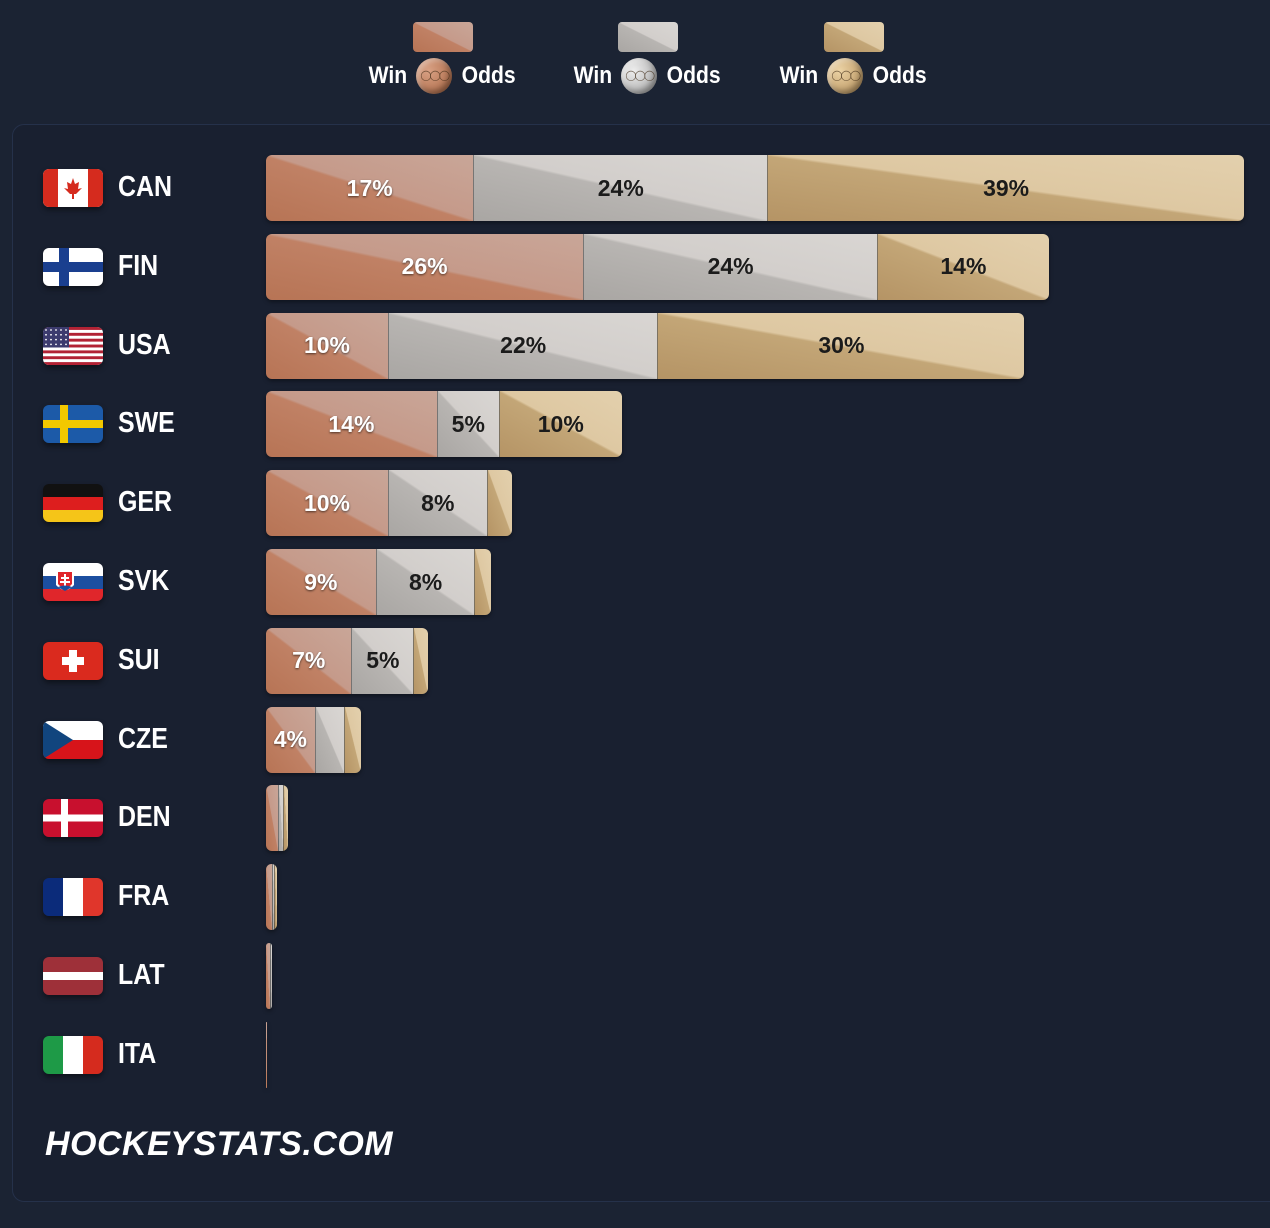 Image resolution: width=1270 pixels, height=1228 pixels. I want to click on chart-row-usa: USA 10% 22% 30%, so click(641, 345).